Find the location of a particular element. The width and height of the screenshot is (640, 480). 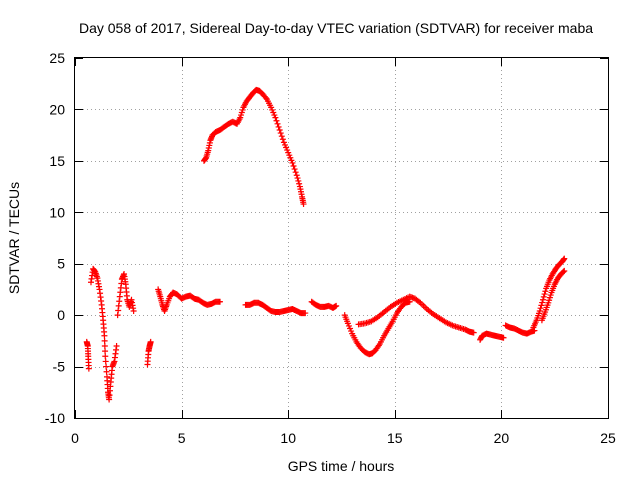

x-tick-label: 5 is located at coordinates (182, 438).